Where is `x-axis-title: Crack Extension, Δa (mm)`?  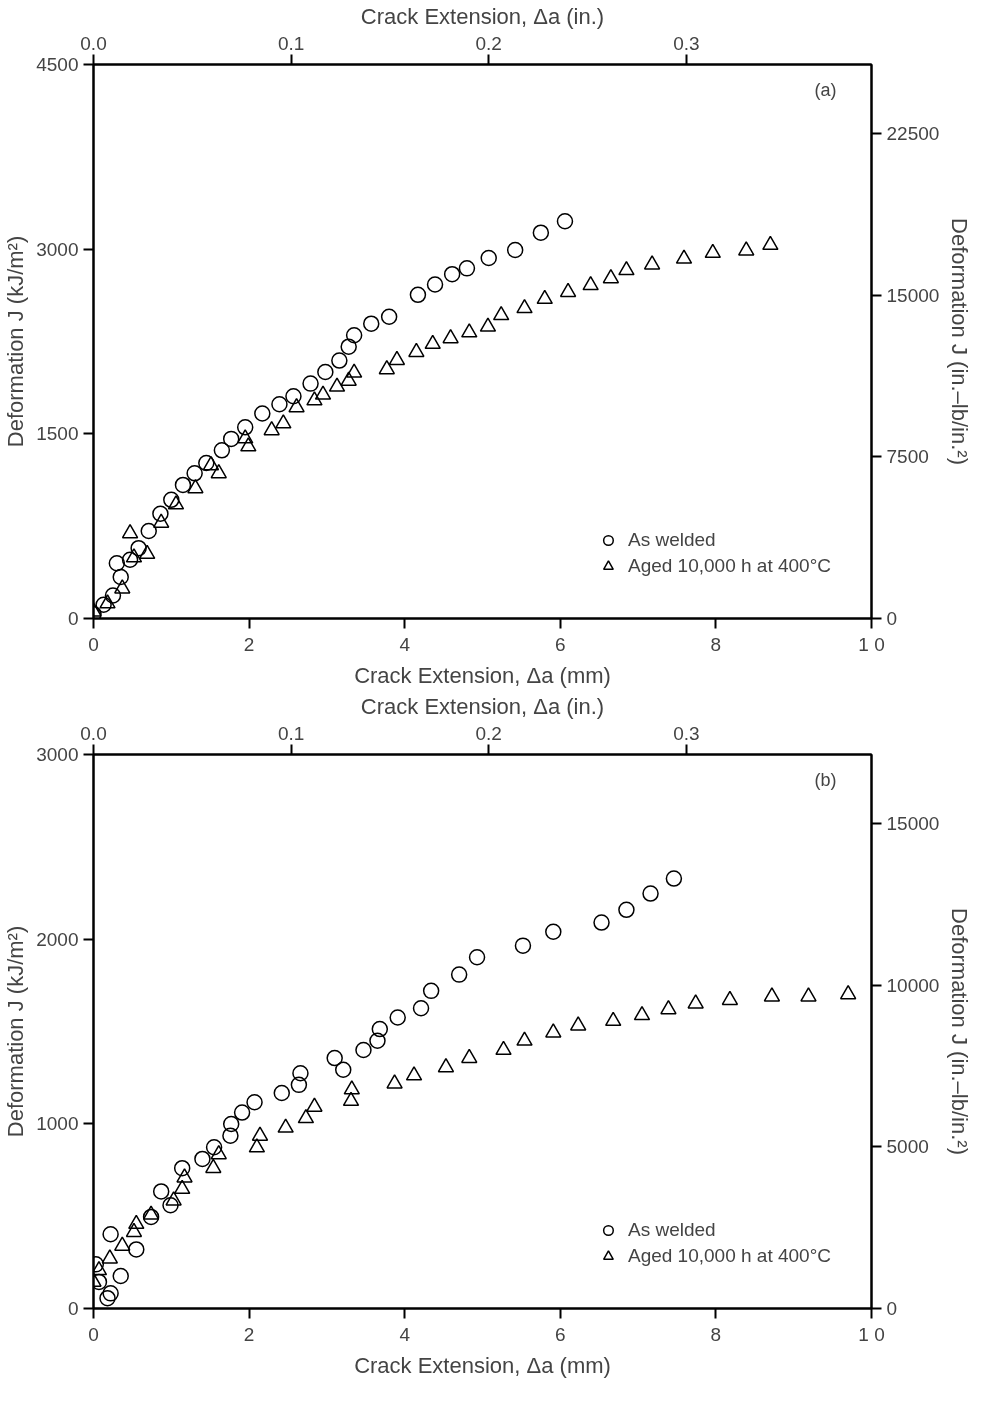 x-axis-title: Crack Extension, Δa (mm) is located at coordinates (482, 675).